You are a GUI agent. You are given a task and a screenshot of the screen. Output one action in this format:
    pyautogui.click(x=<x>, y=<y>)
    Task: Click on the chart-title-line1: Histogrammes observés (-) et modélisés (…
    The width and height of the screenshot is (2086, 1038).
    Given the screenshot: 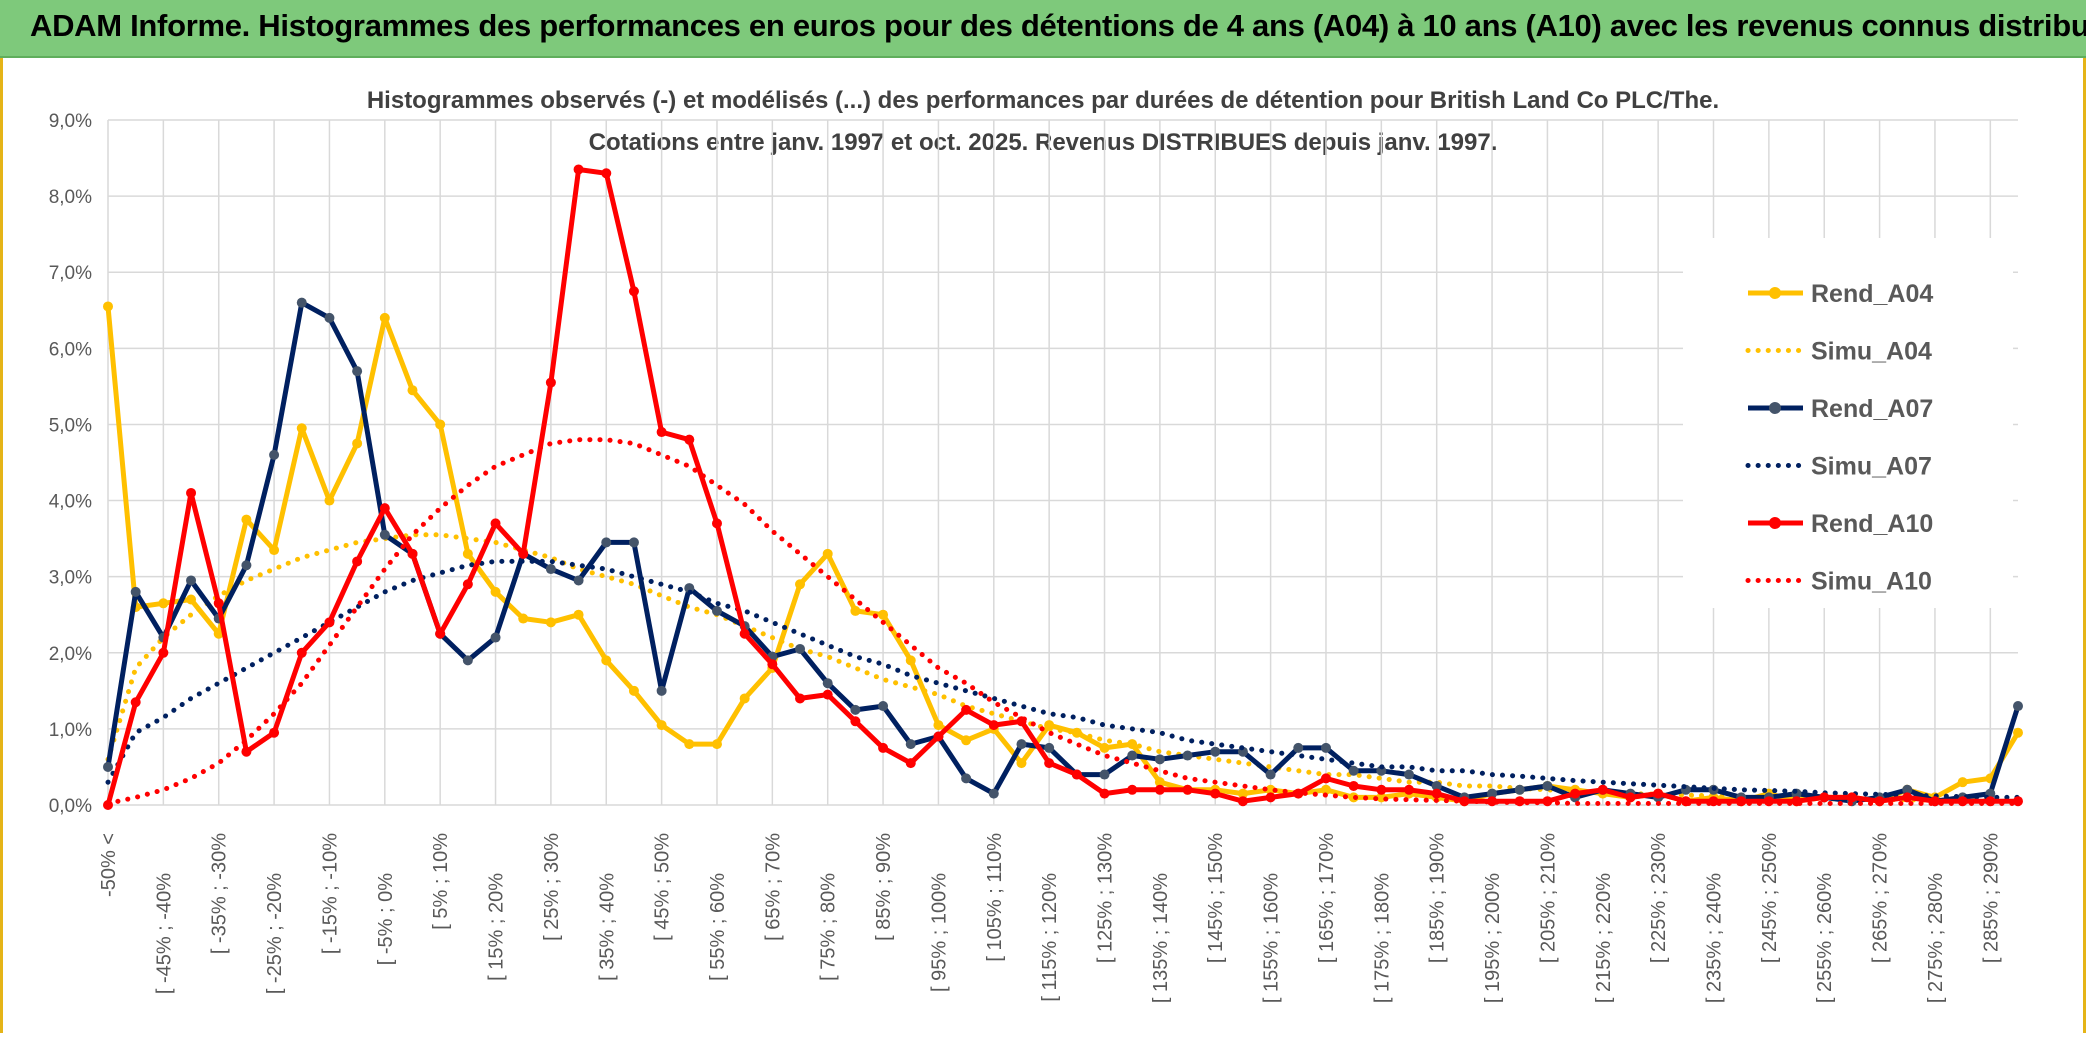 What is the action you would take?
    pyautogui.click(x=1043, y=100)
    